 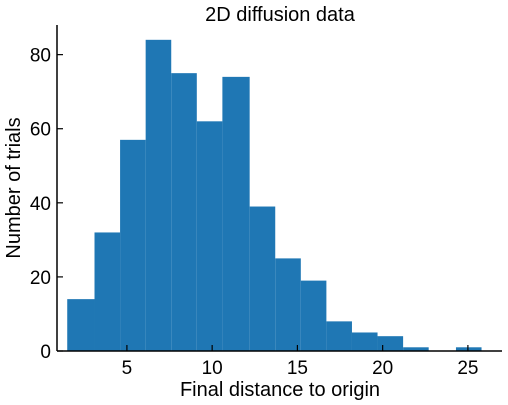 I want to click on y-tick-label-60: 60, so click(x=40, y=130).